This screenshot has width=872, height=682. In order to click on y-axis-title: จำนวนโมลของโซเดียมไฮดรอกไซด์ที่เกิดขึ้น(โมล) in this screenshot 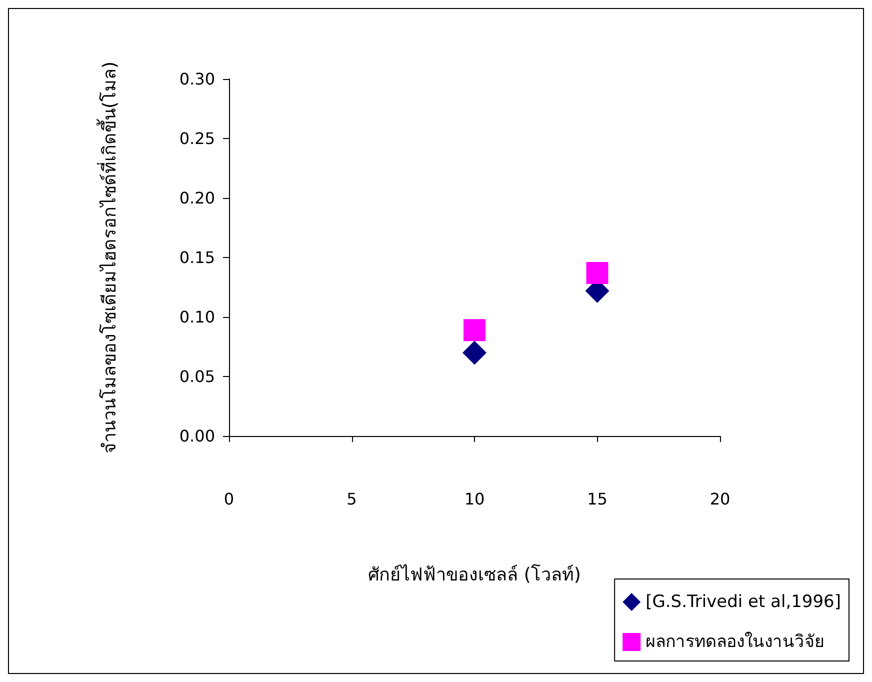, I will do `click(108, 257)`.